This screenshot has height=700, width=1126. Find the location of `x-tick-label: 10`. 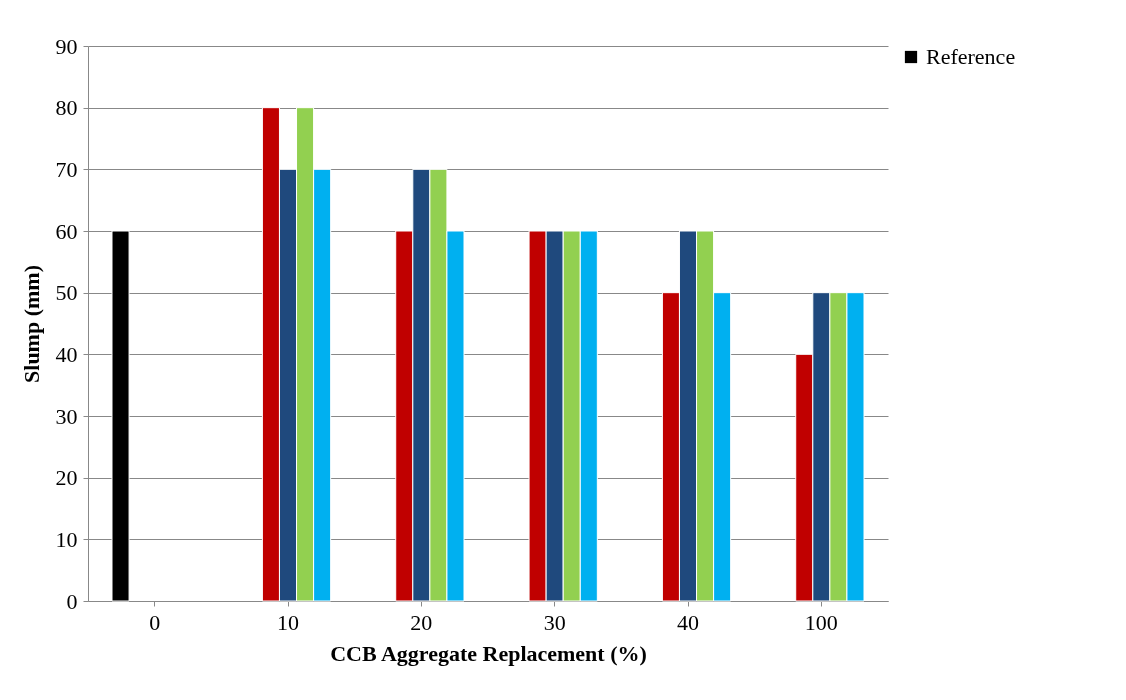

x-tick-label: 10 is located at coordinates (288, 622).